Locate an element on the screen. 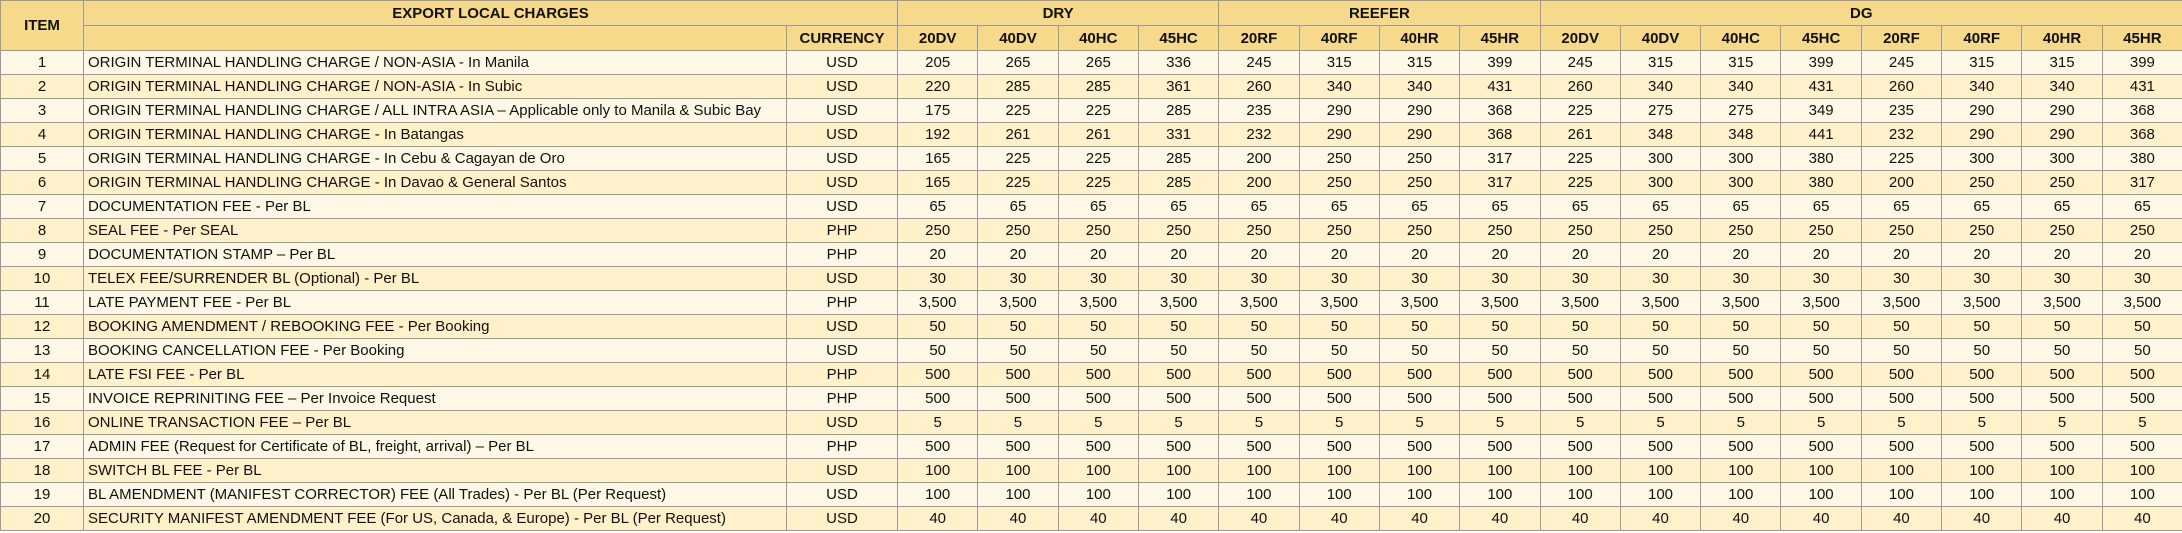 The width and height of the screenshot is (2182, 533). column-header: 40DV is located at coordinates (1660, 38).